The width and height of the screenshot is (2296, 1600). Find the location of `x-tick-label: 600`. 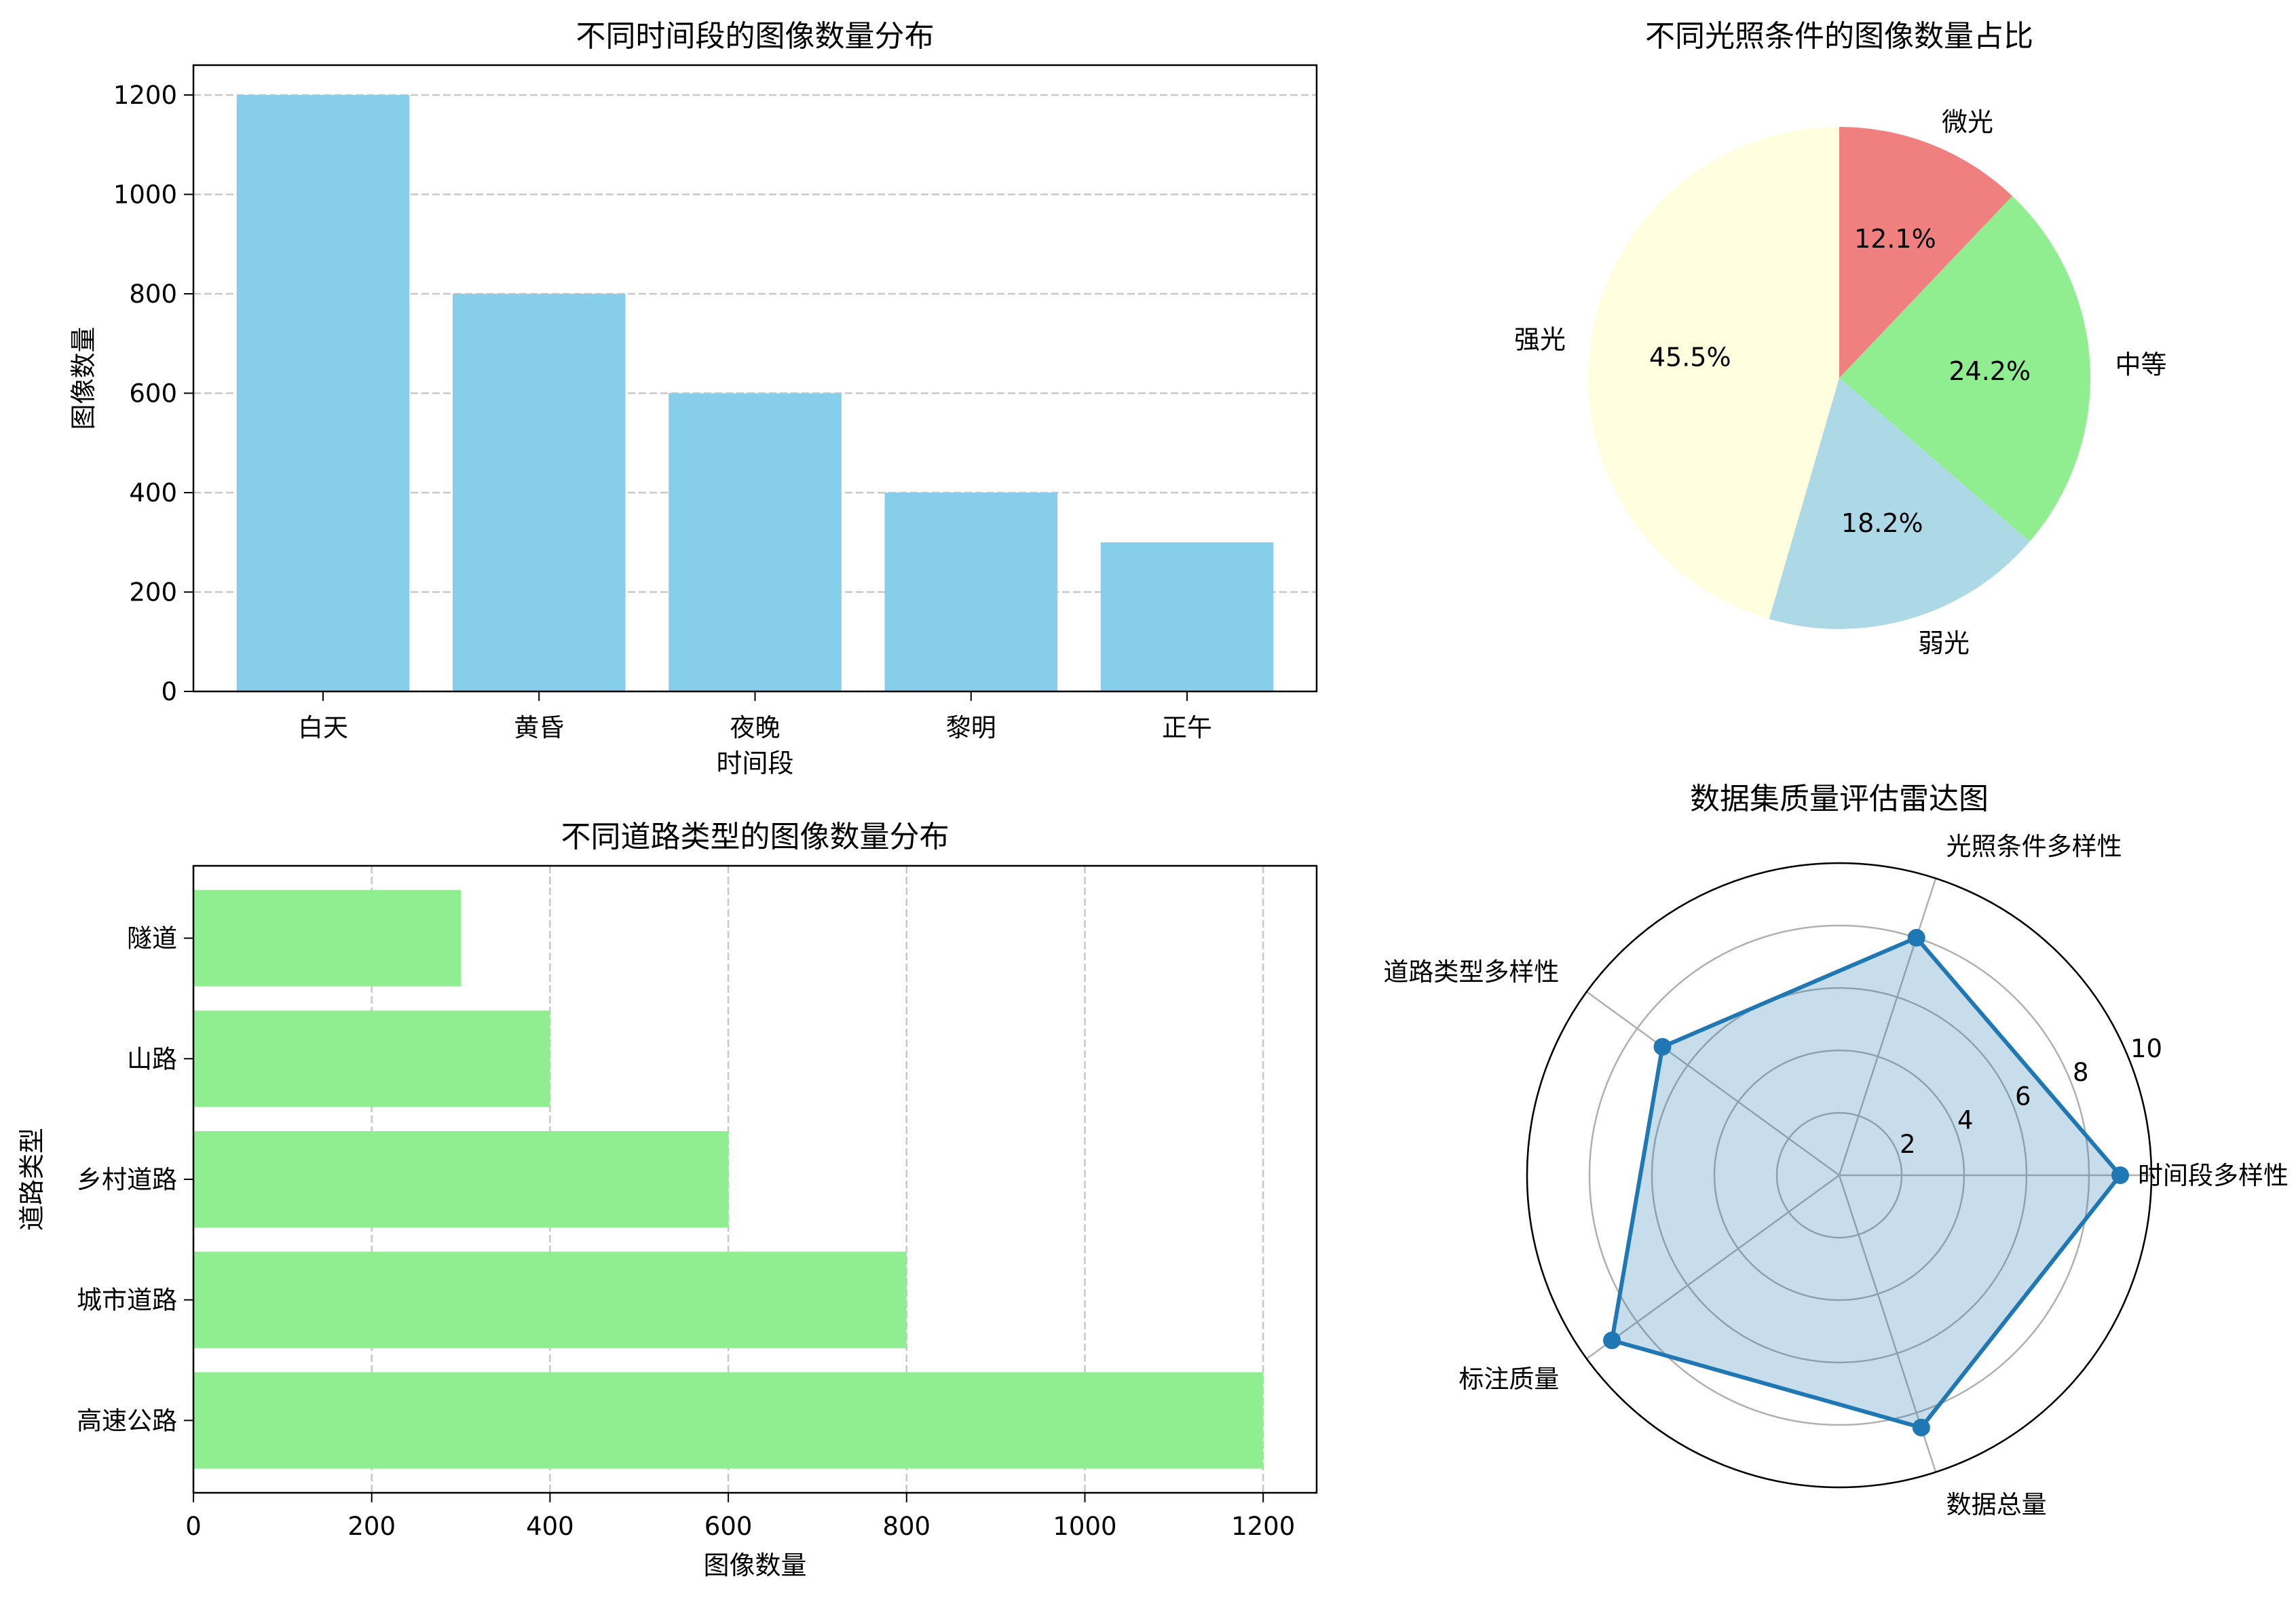

x-tick-label: 600 is located at coordinates (728, 1526).